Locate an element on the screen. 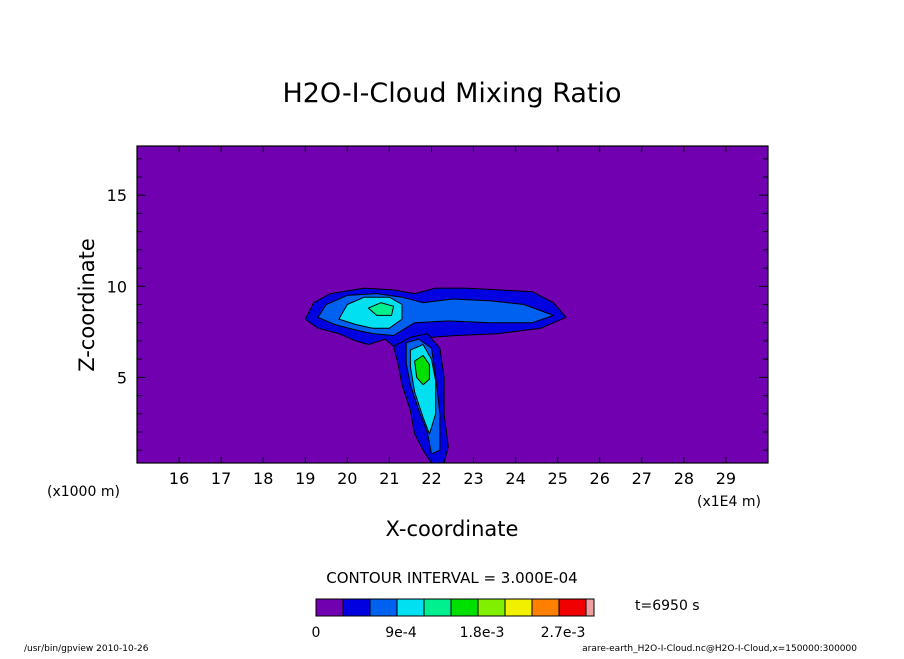 The height and width of the screenshot is (659, 904). y-tick-label: 10 is located at coordinates (117, 286).